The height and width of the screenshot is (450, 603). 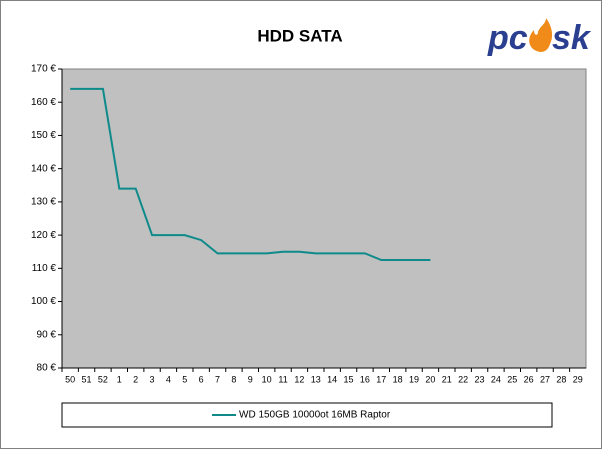 I want to click on logo: pc sk, so click(x=539, y=37).